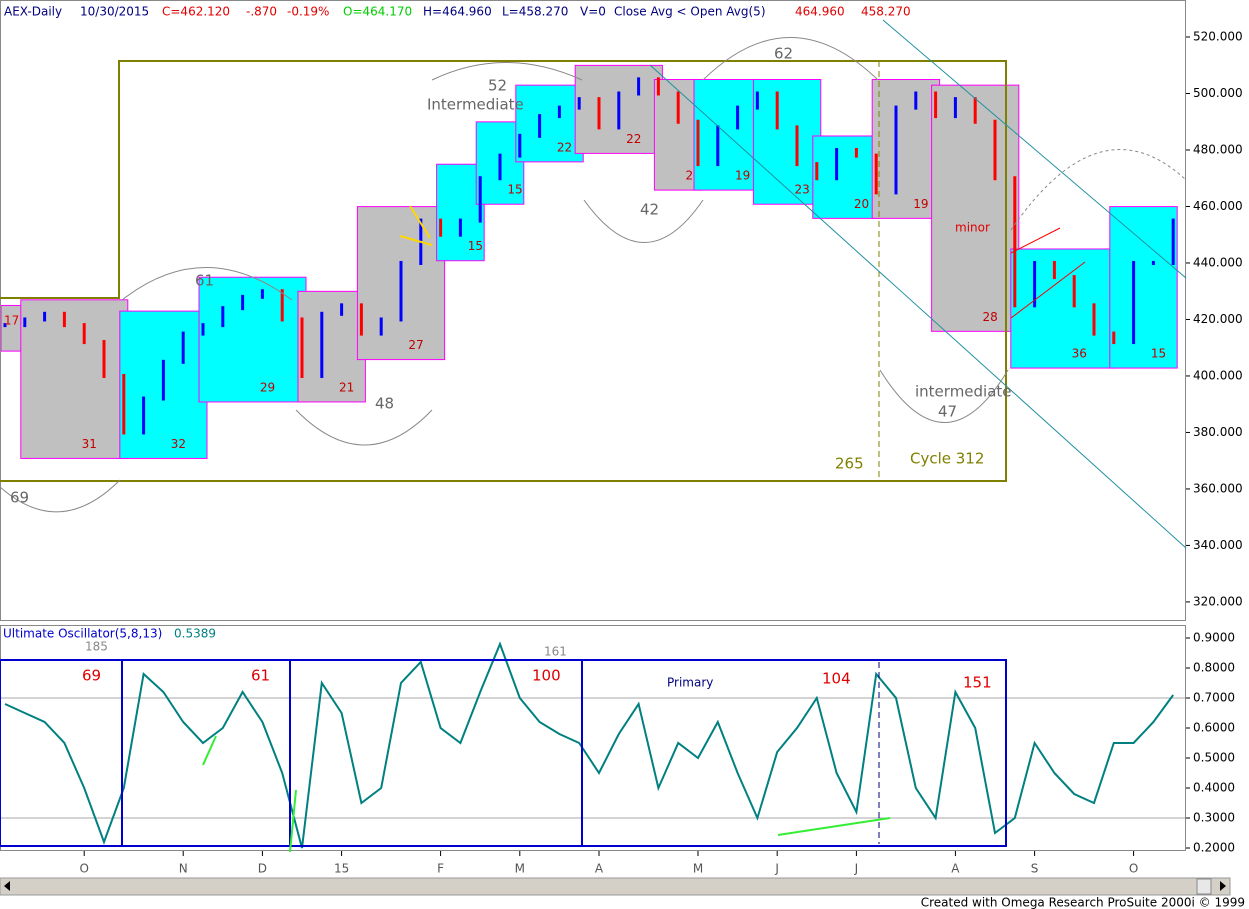  Describe the element at coordinates (972, 228) in the screenshot. I see `annotation: minor` at that location.